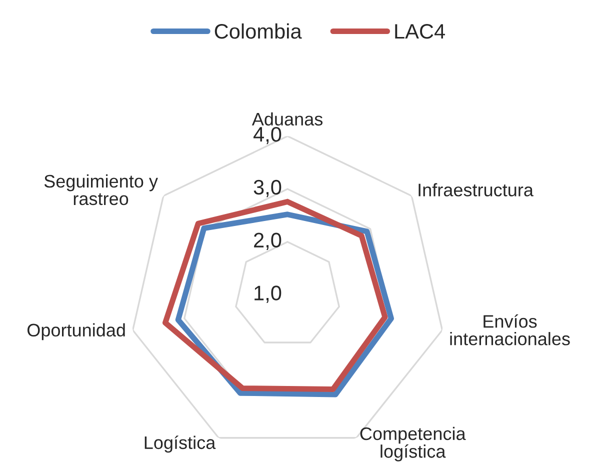  Describe the element at coordinates (258, 31) in the screenshot. I see `legend-label: Colombia` at that location.